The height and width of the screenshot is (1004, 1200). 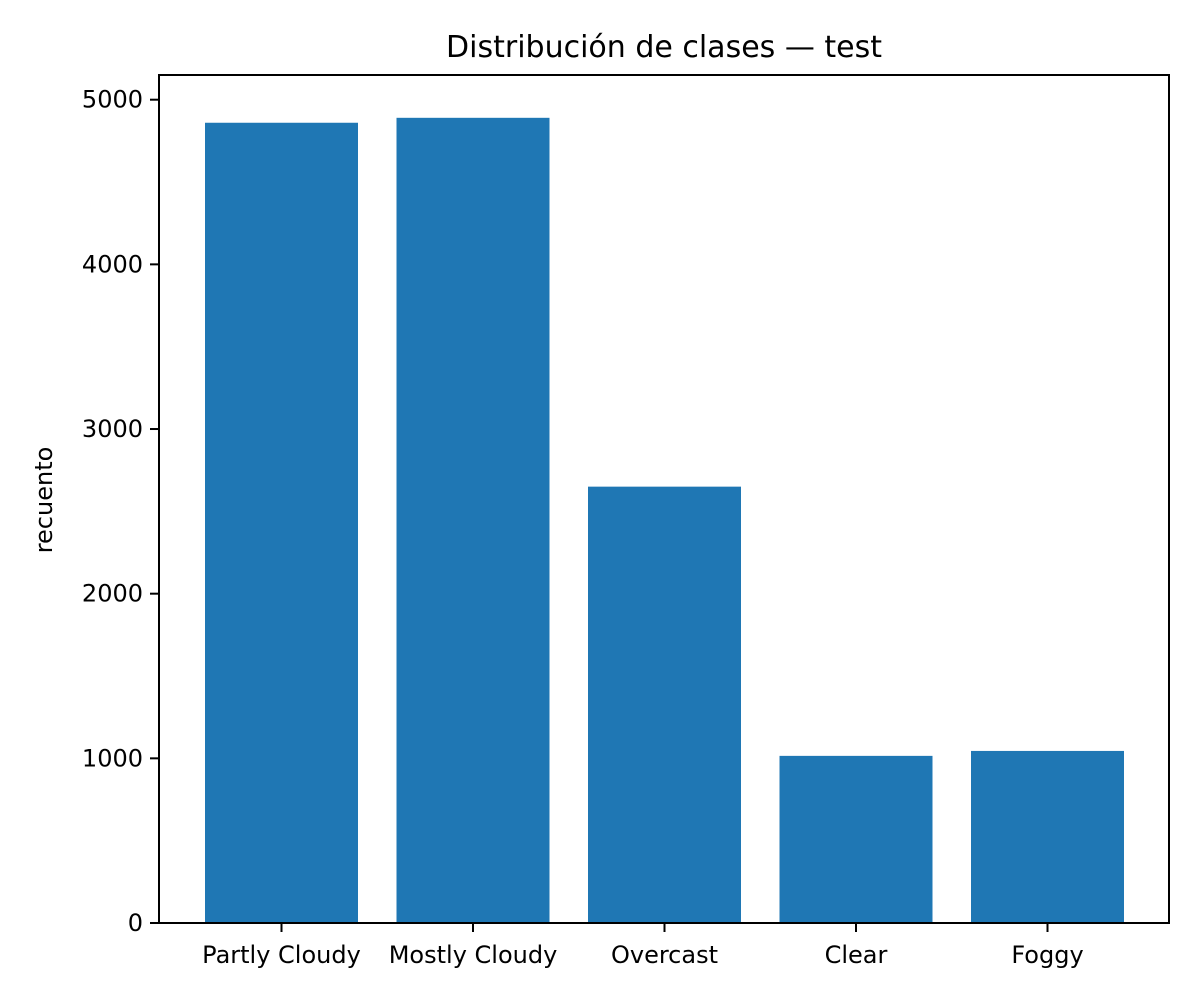 What do you see at coordinates (664, 704) in the screenshot?
I see `bar-overcast` at bounding box center [664, 704].